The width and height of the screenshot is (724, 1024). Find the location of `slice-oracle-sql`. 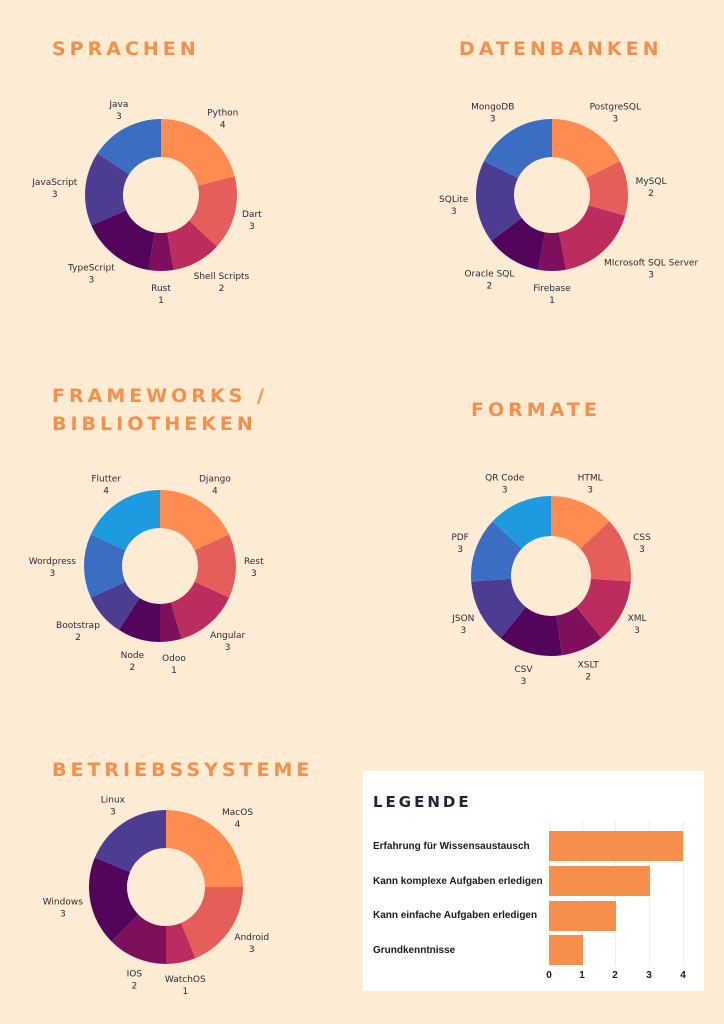

slice-oracle-sql is located at coordinates (518, 243).